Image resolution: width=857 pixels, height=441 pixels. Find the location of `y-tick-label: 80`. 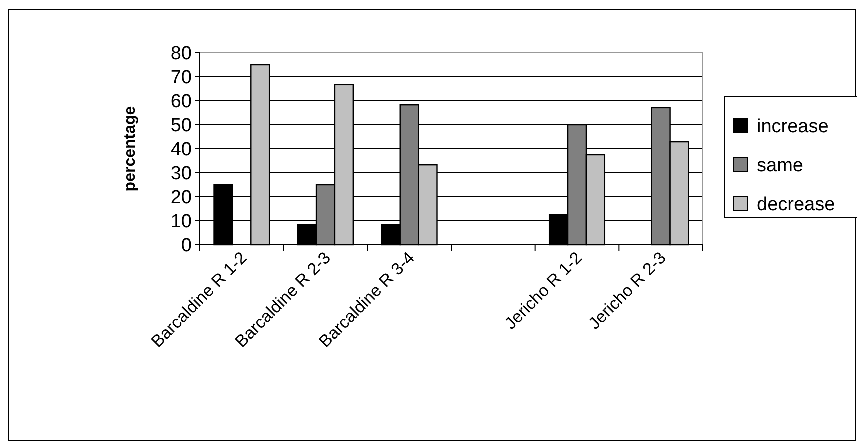

y-tick-label: 80 is located at coordinates (181, 54).